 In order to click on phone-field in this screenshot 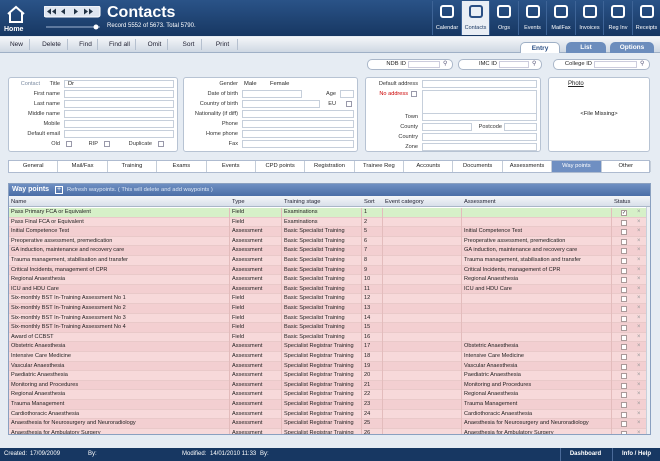, I will do `click(298, 124)`.